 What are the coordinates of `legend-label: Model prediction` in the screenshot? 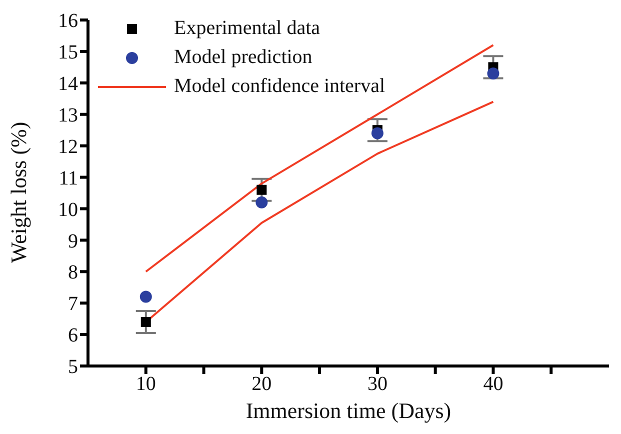 It's located at (243, 57).